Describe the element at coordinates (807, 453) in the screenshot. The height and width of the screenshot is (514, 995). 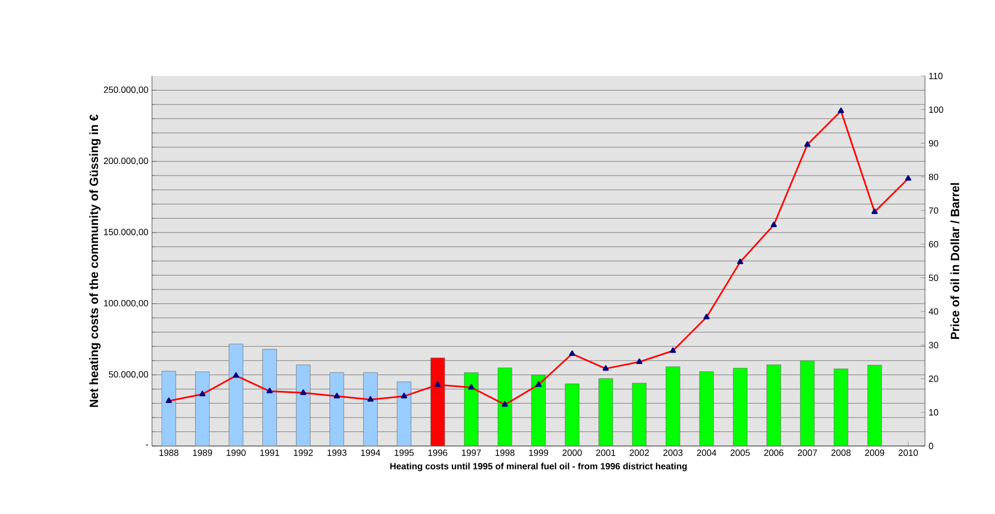
I see `x-tick-label: 2007` at that location.